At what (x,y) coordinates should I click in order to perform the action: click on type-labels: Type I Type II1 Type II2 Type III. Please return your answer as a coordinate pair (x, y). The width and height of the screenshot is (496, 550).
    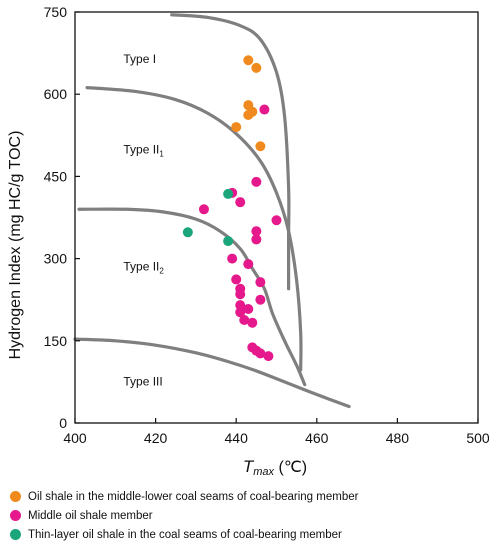
    Looking at the image, I should click on (143, 220).